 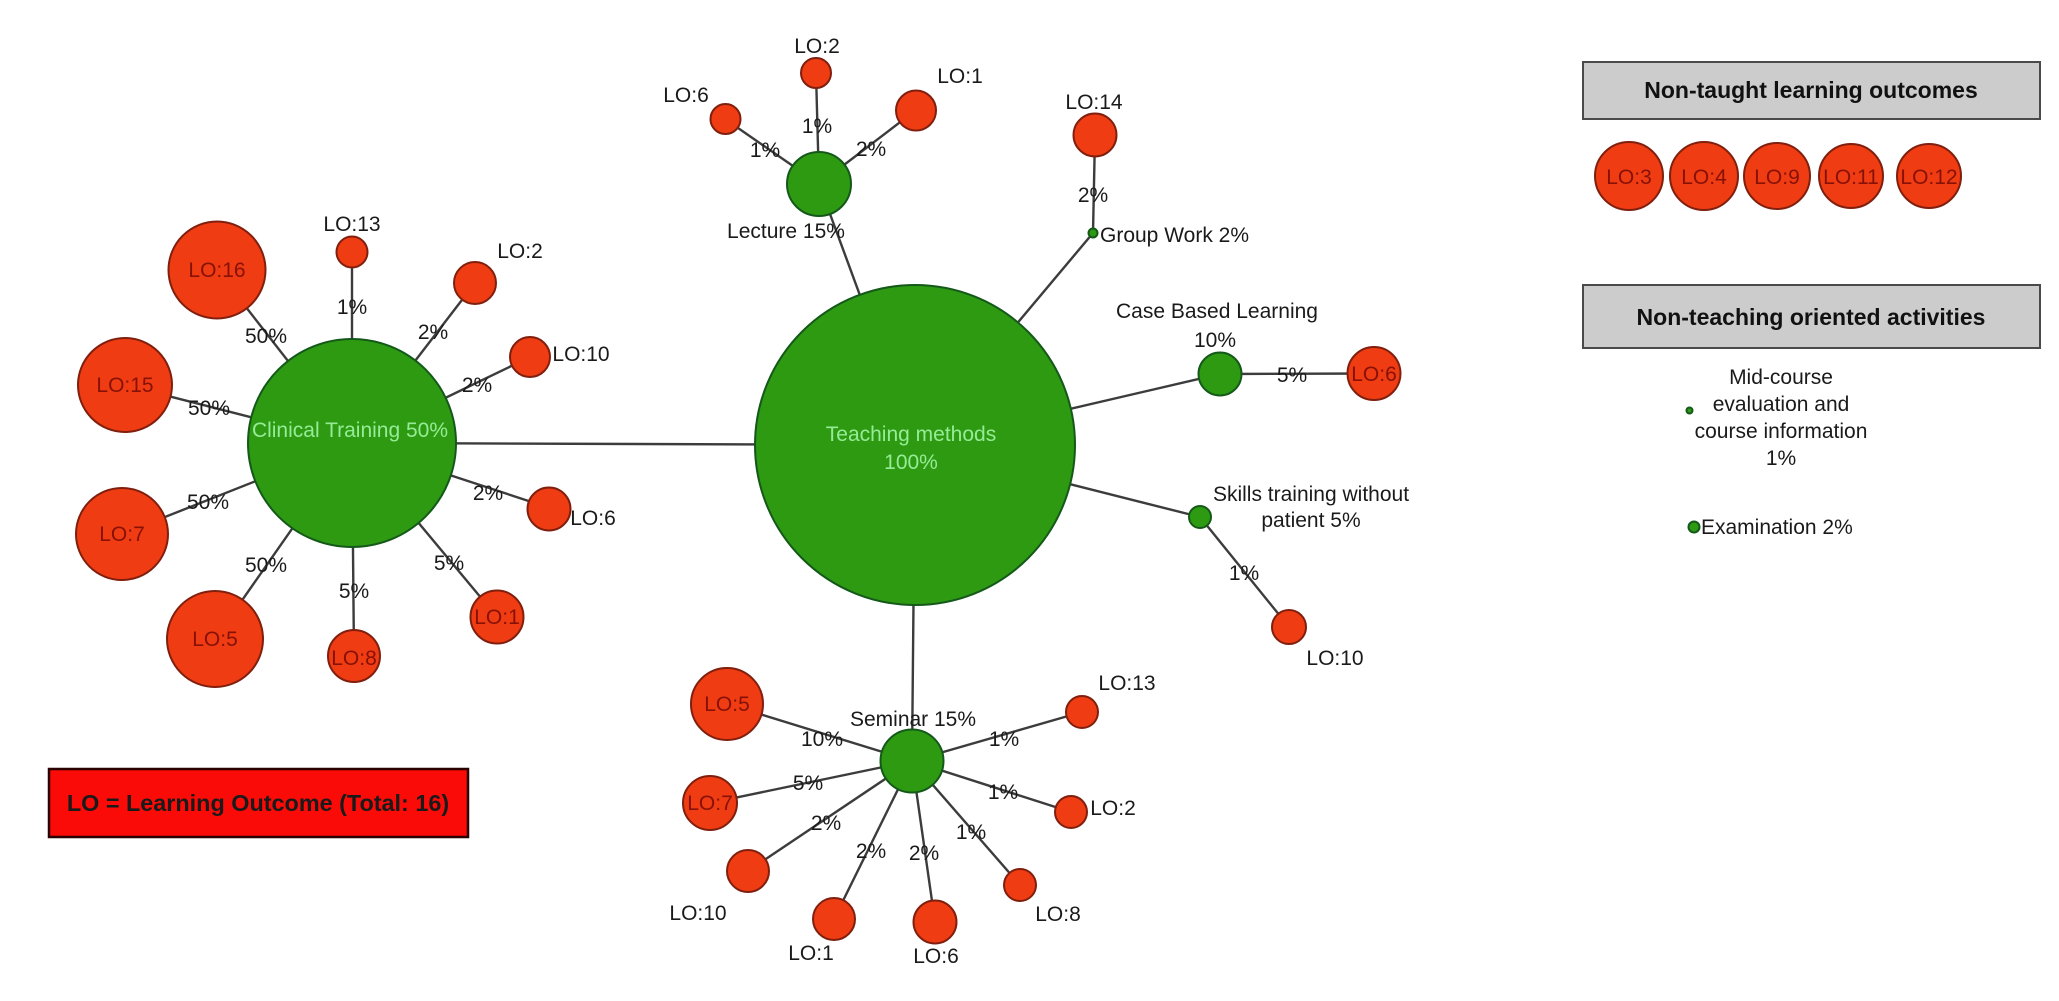 I want to click on svg-text:Non-teaching oriented activiti: Non-teaching oriented activities, so click(x=1811, y=317).